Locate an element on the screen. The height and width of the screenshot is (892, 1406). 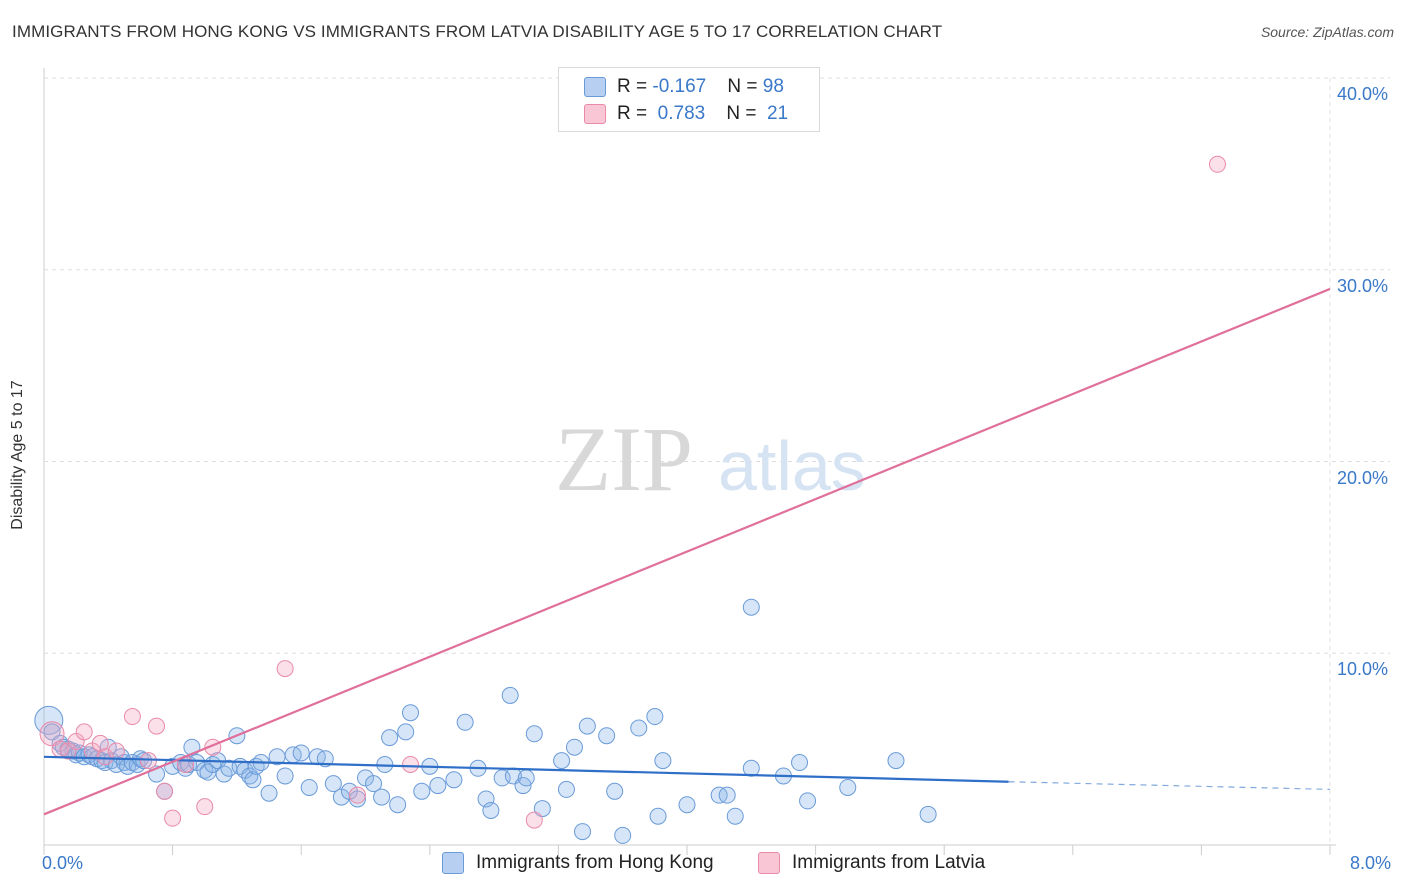
stats-legend: R = -0.167 N = 98 R = 0.783 N = 21 is located at coordinates (689, 99).